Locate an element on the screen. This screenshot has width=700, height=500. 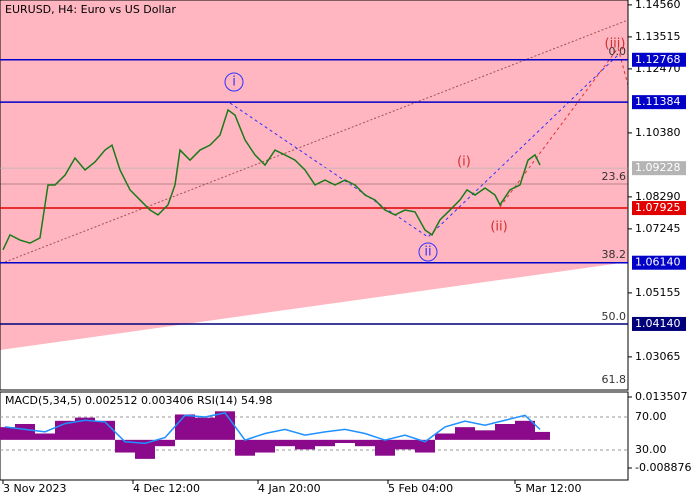
y-tick-label: 1.10380 is located at coordinates (658, 132).